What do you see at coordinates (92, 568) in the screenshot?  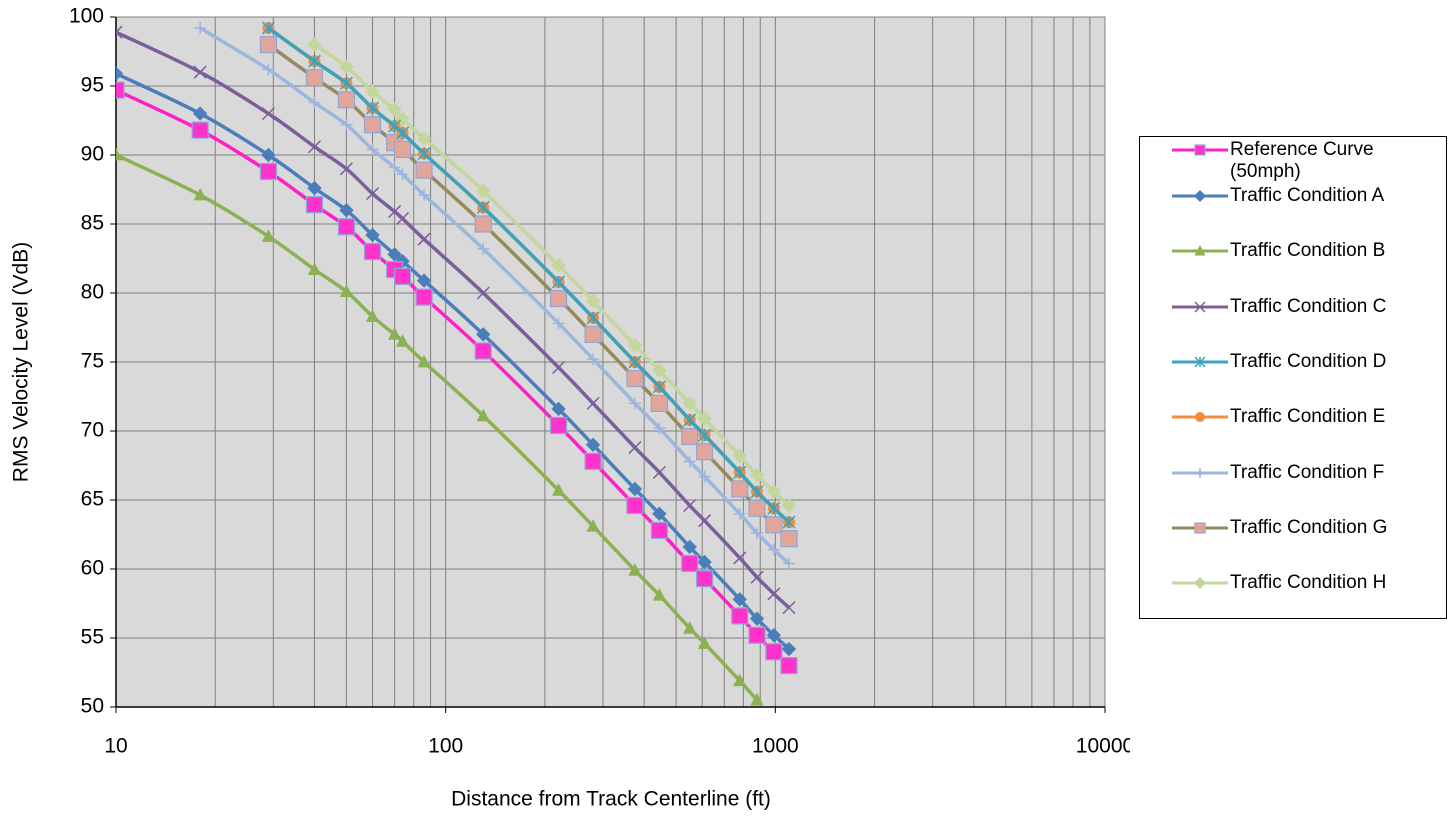 I see `y-tick-label: 60` at bounding box center [92, 568].